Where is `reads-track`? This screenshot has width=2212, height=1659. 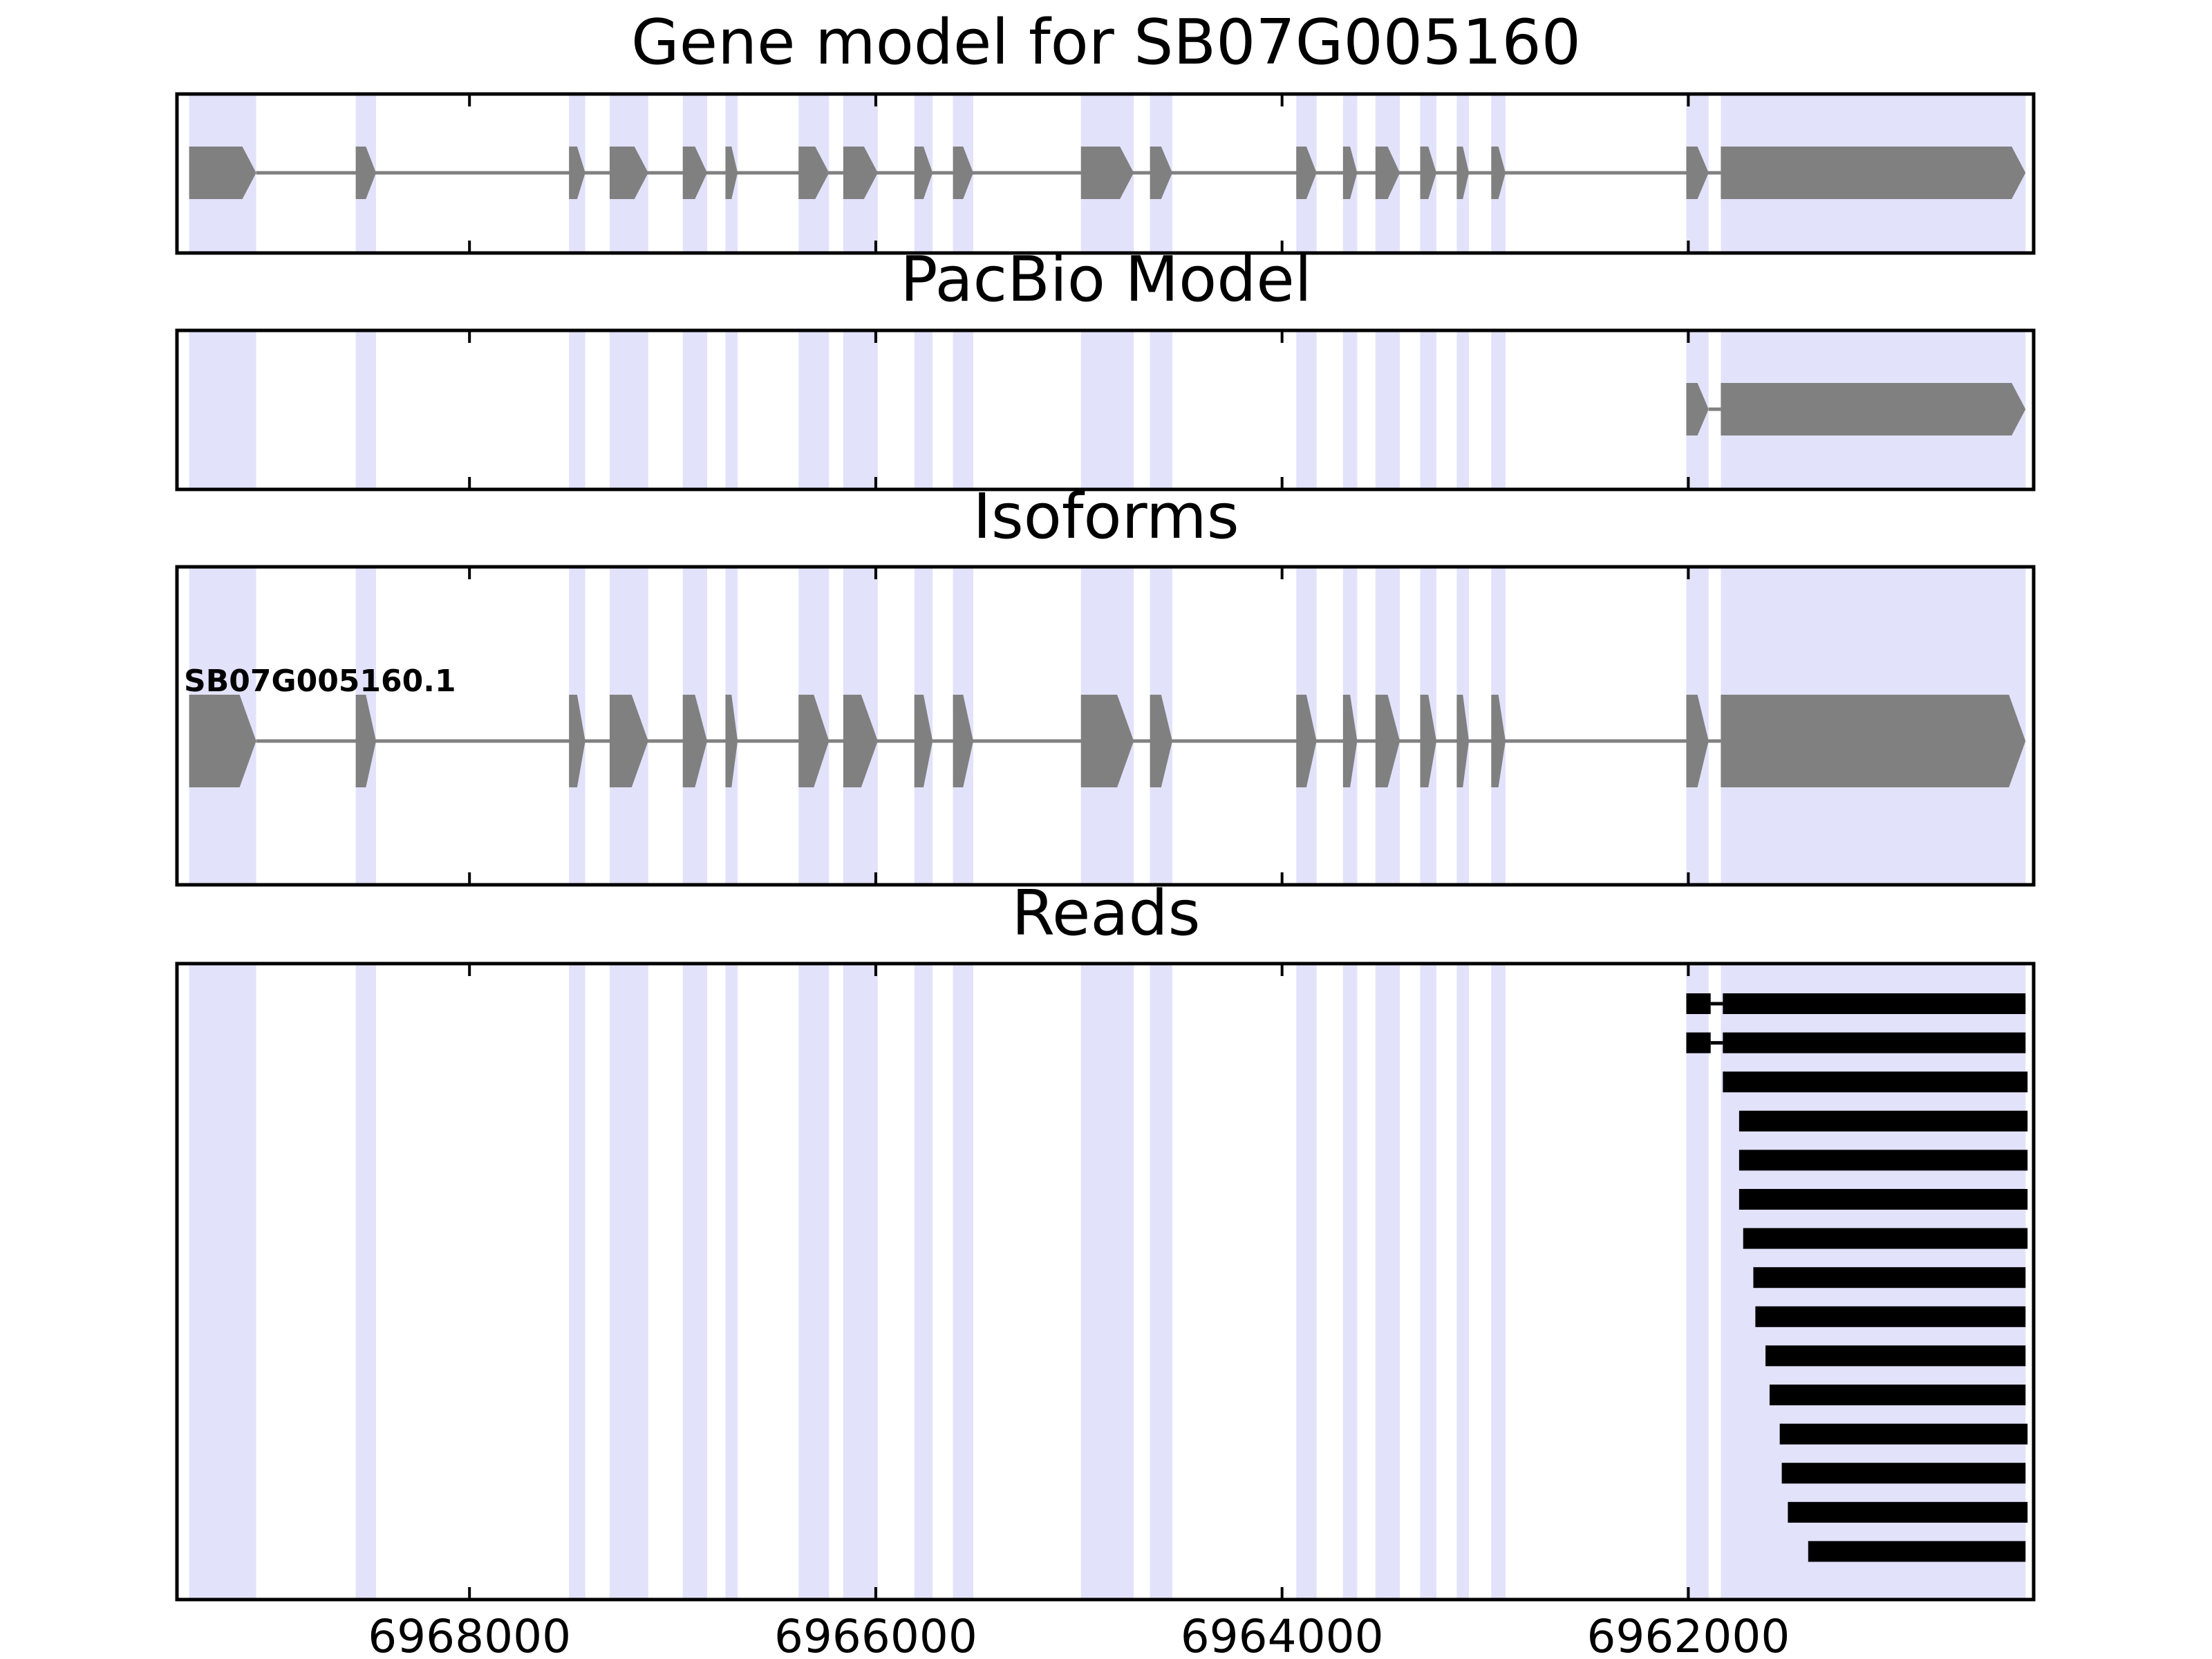
reads-track is located at coordinates (1857, 1277).